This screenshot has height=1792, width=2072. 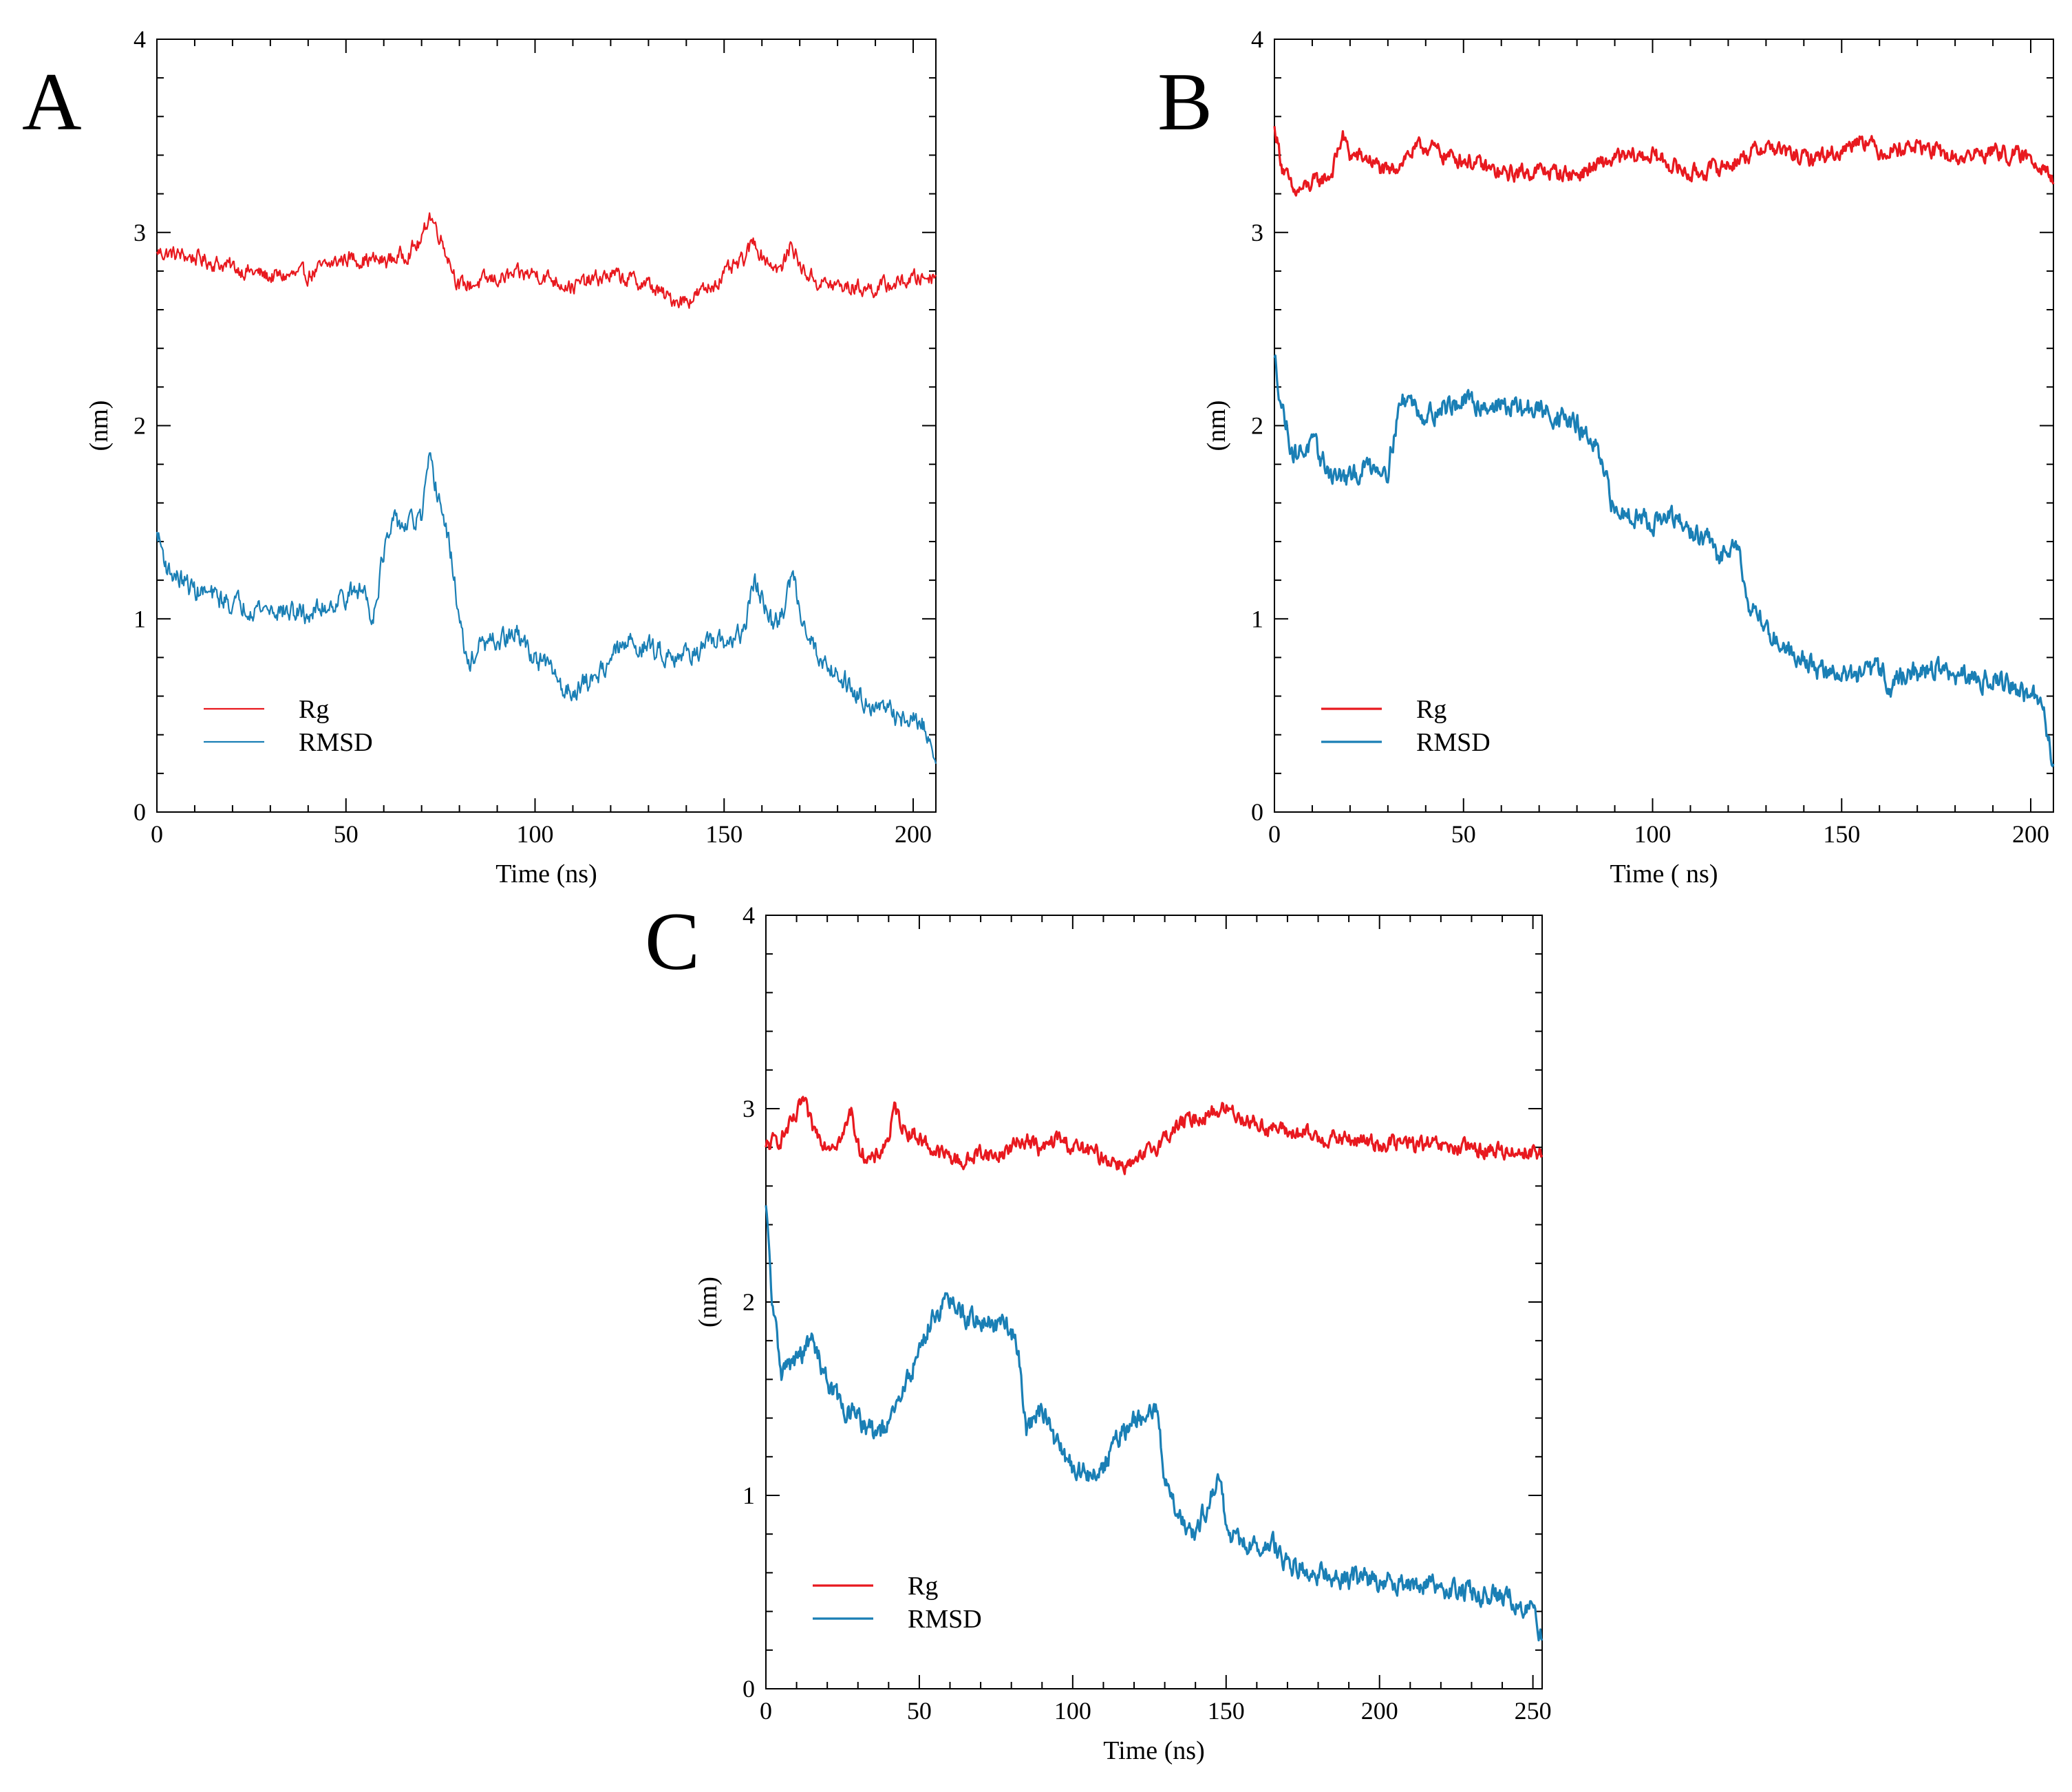 What do you see at coordinates (1664, 874) in the screenshot?
I see `x-axis-label: Time ( ns)` at bounding box center [1664, 874].